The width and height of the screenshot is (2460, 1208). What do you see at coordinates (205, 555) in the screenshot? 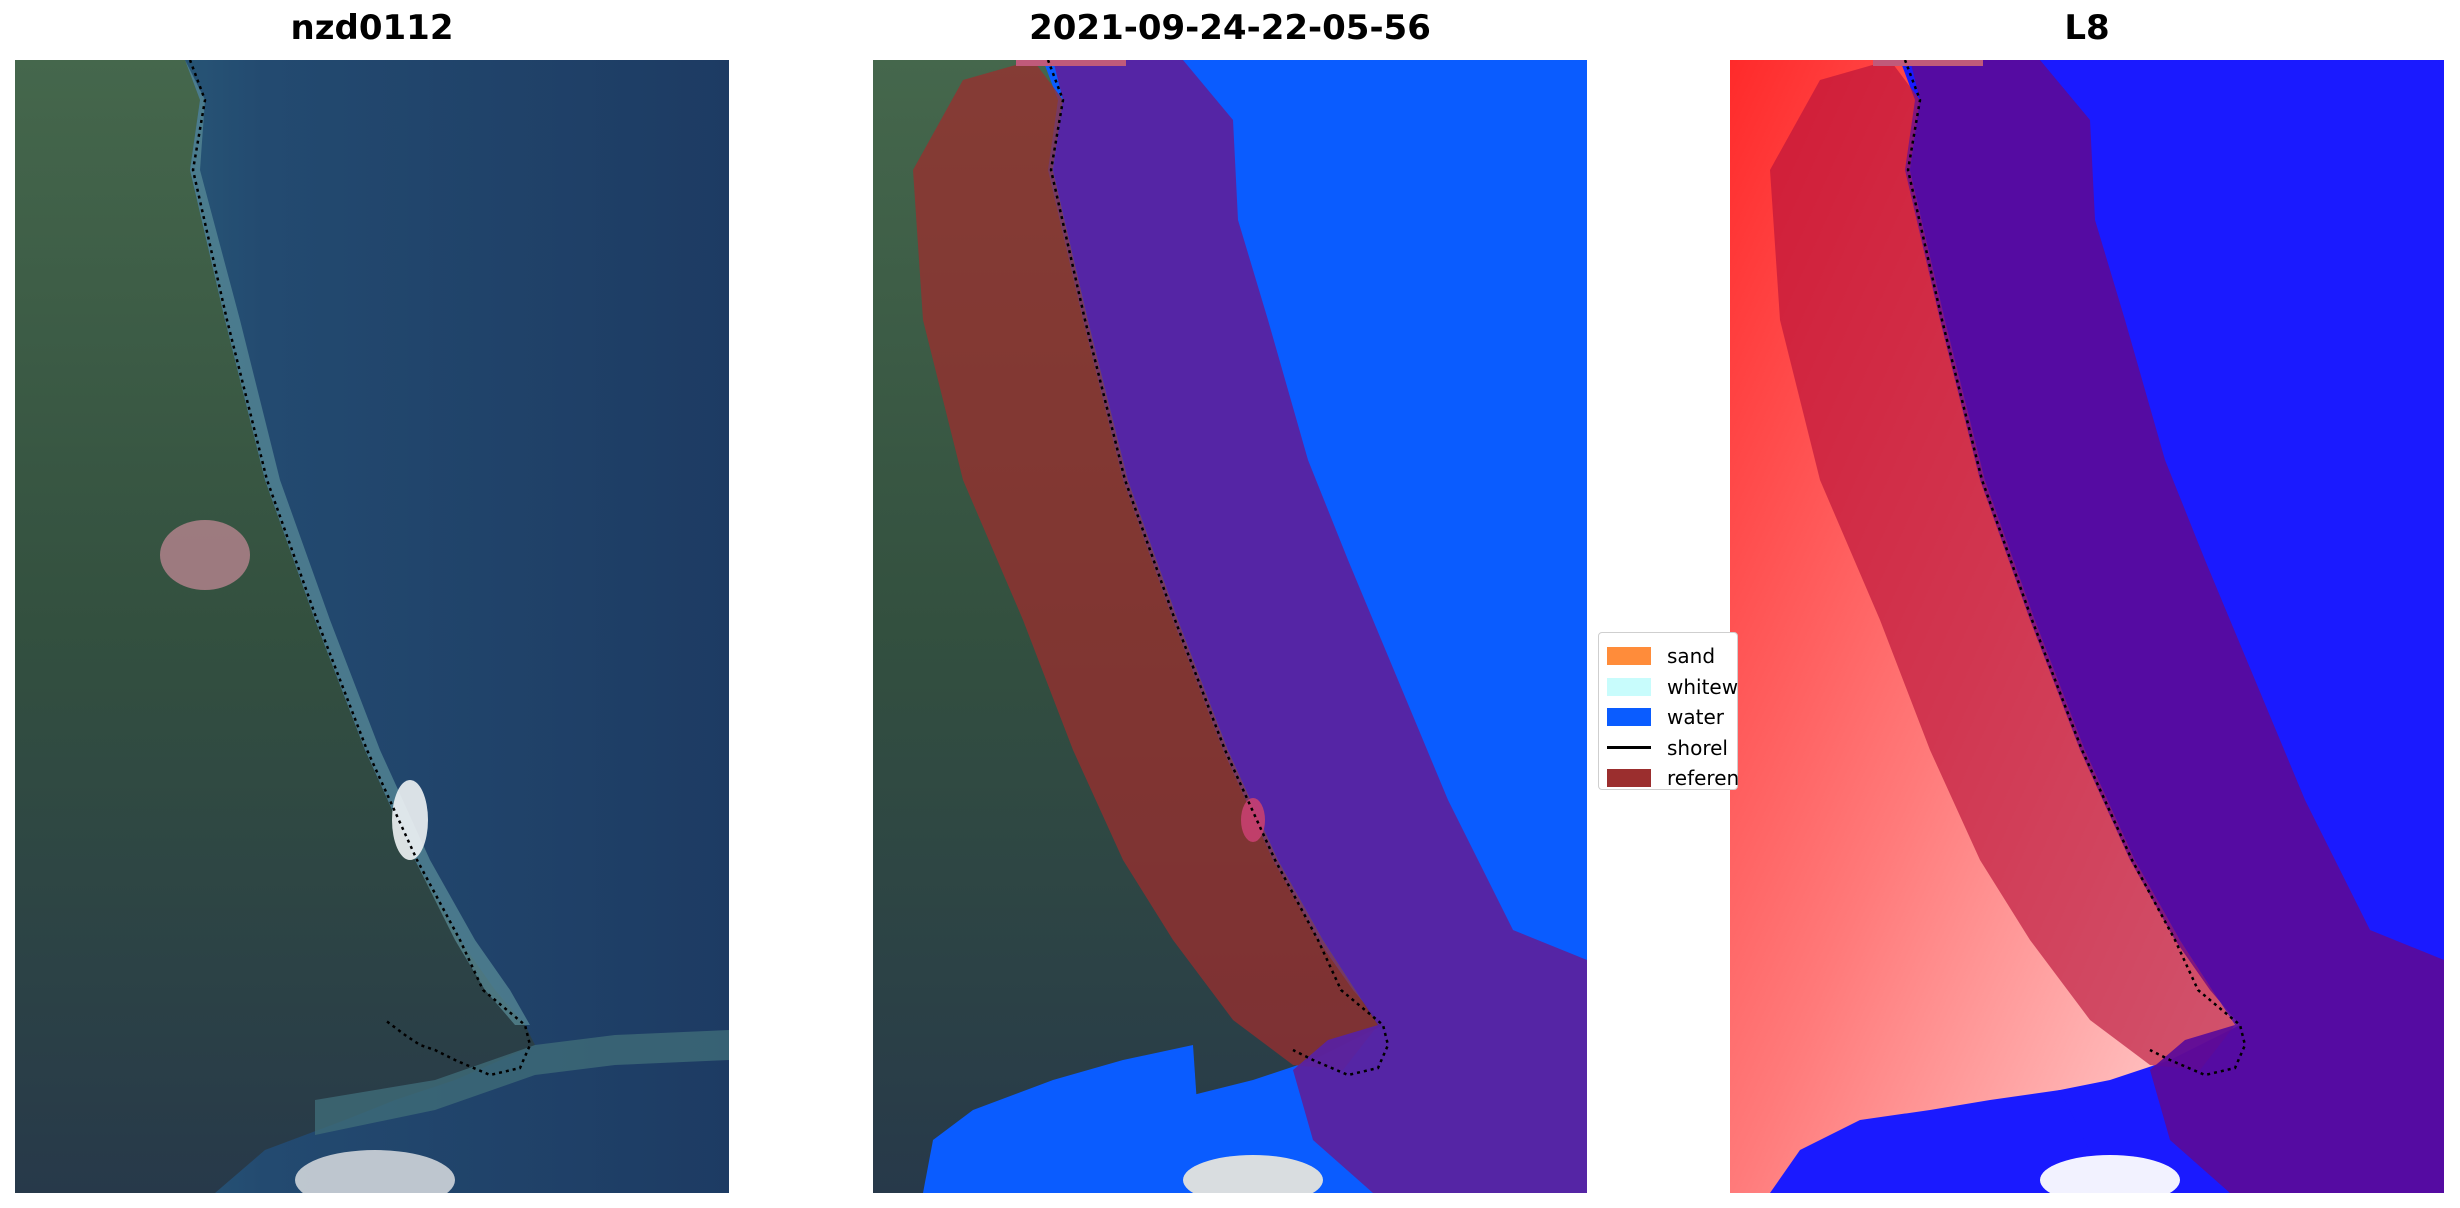
I see `cleared-patch` at bounding box center [205, 555].